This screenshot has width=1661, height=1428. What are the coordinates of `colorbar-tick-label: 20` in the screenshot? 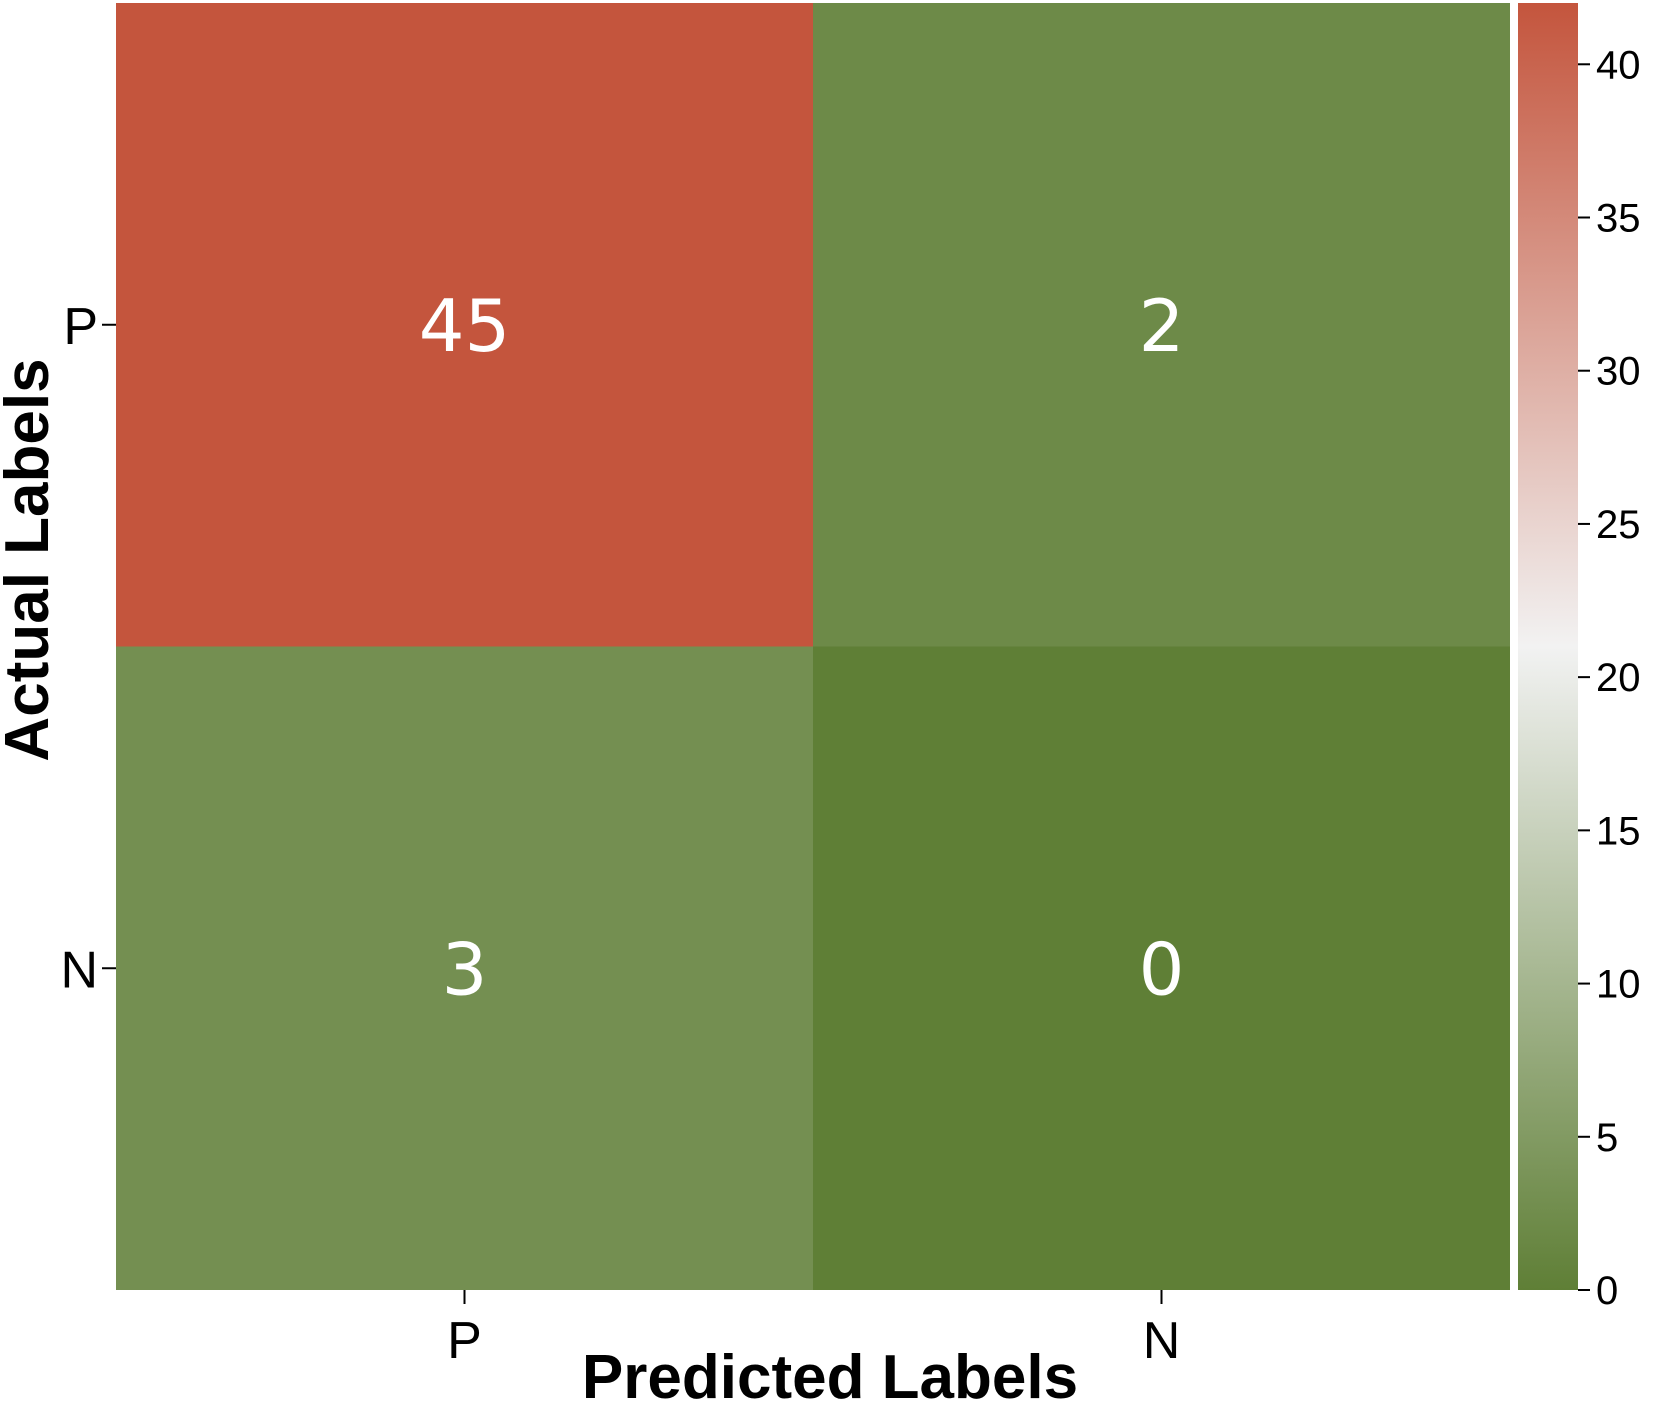 It's located at (1618, 678).